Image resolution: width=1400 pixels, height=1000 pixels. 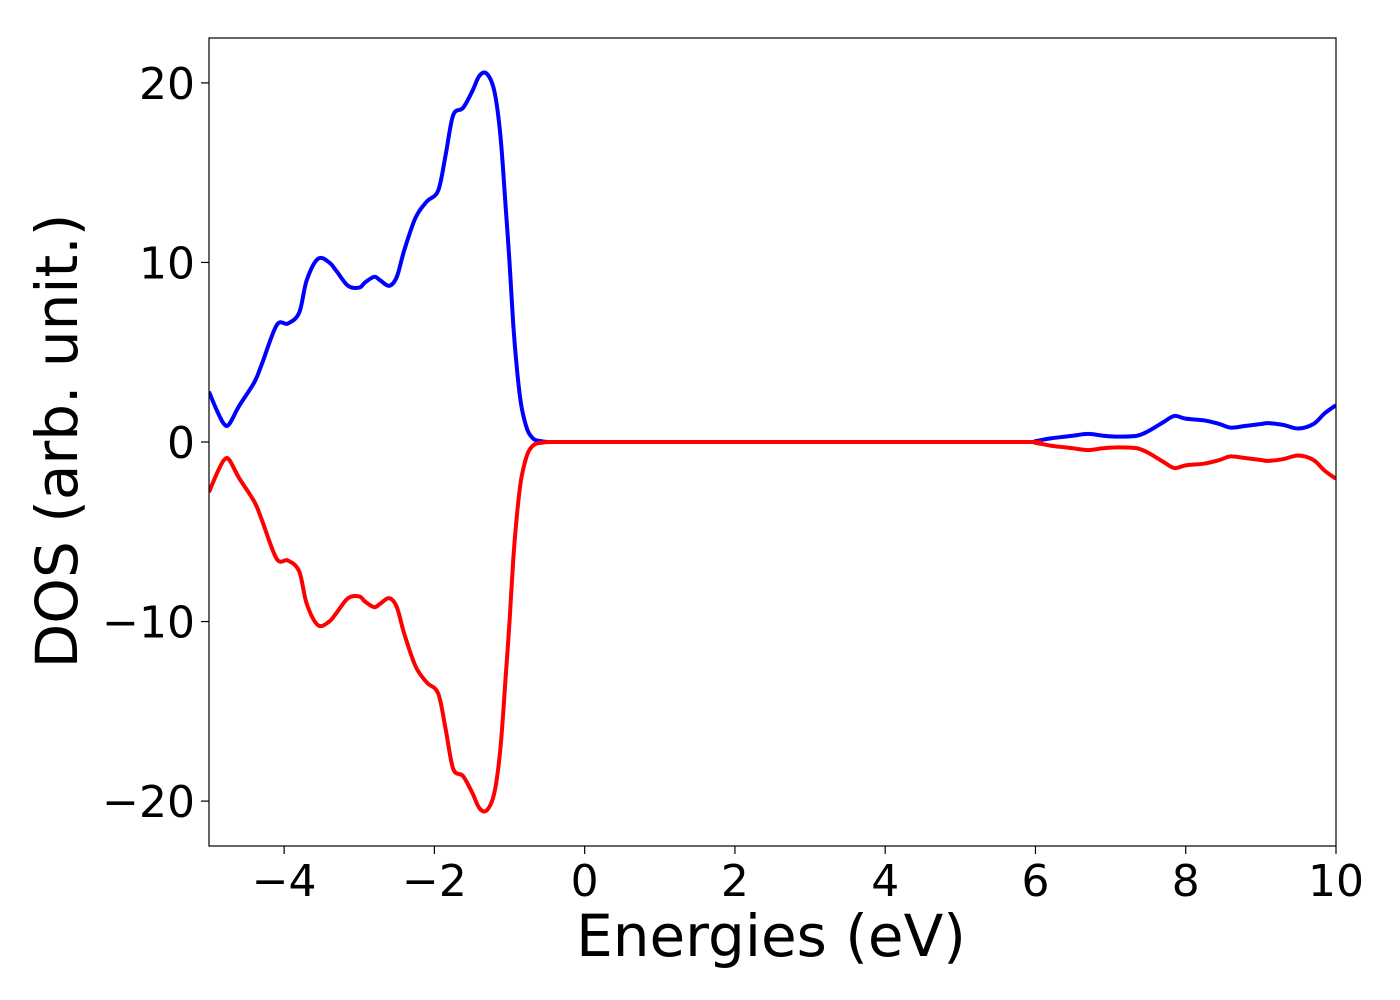 I want to click on x-tick-label: 0, so click(x=585, y=881).